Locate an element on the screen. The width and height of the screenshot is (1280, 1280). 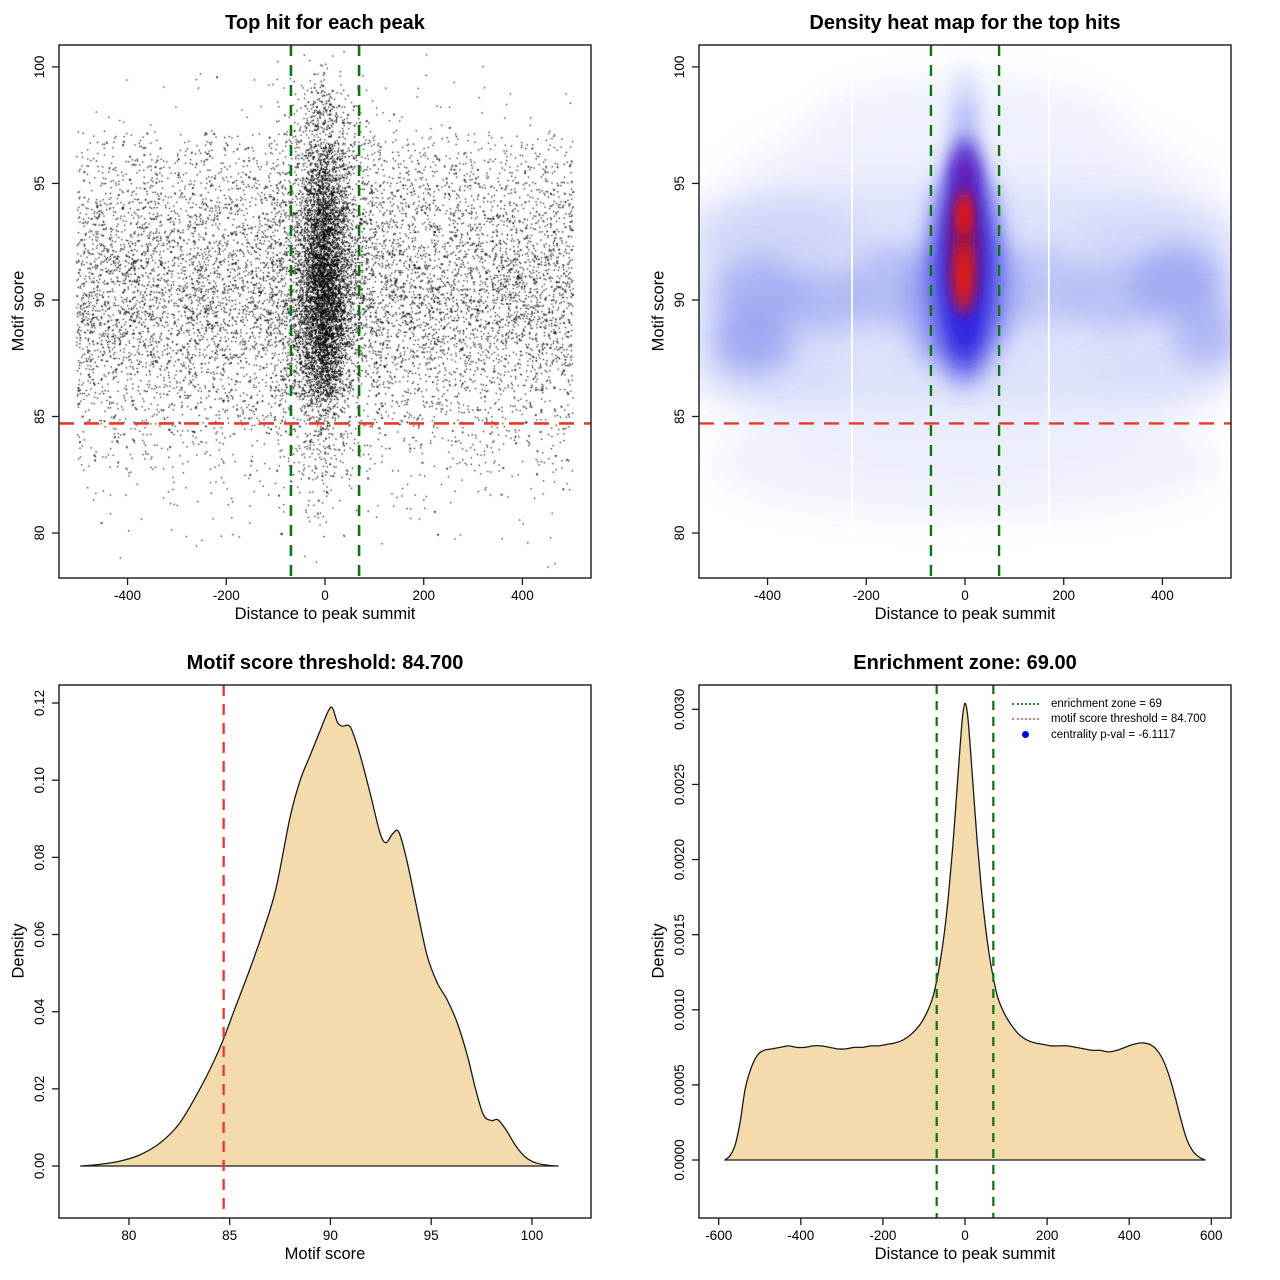
y-tick-label: 0.0025 is located at coordinates (679, 784).